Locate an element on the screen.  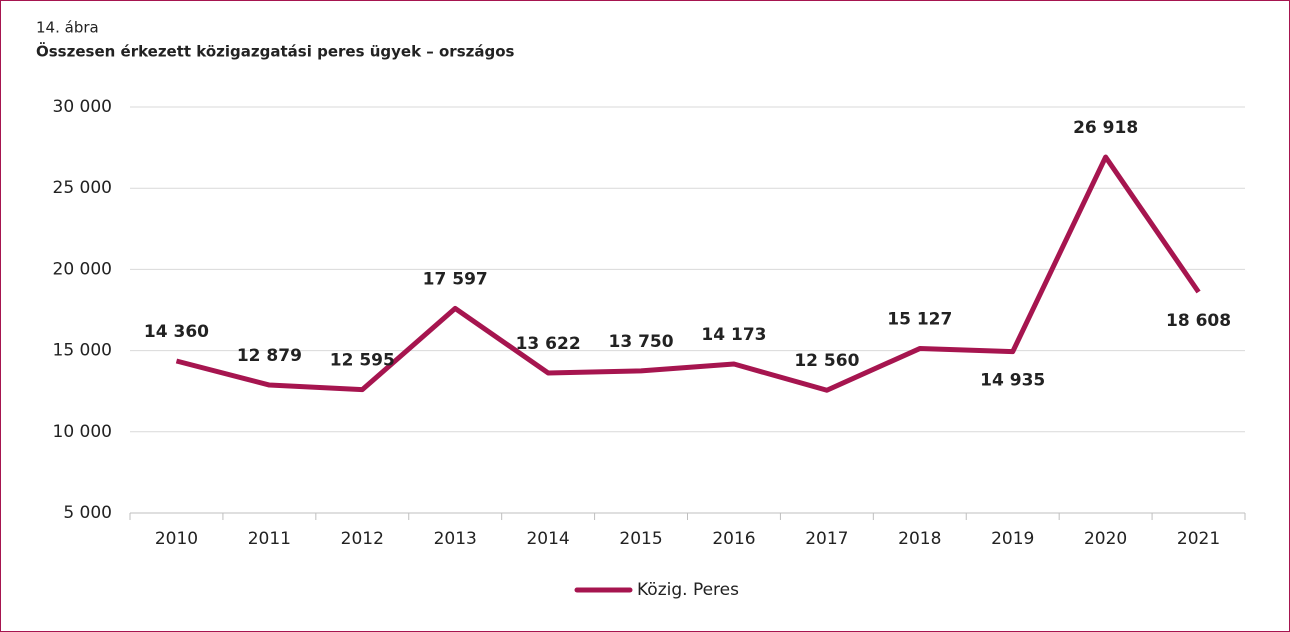
data-label: 17 597 is located at coordinates (455, 279).